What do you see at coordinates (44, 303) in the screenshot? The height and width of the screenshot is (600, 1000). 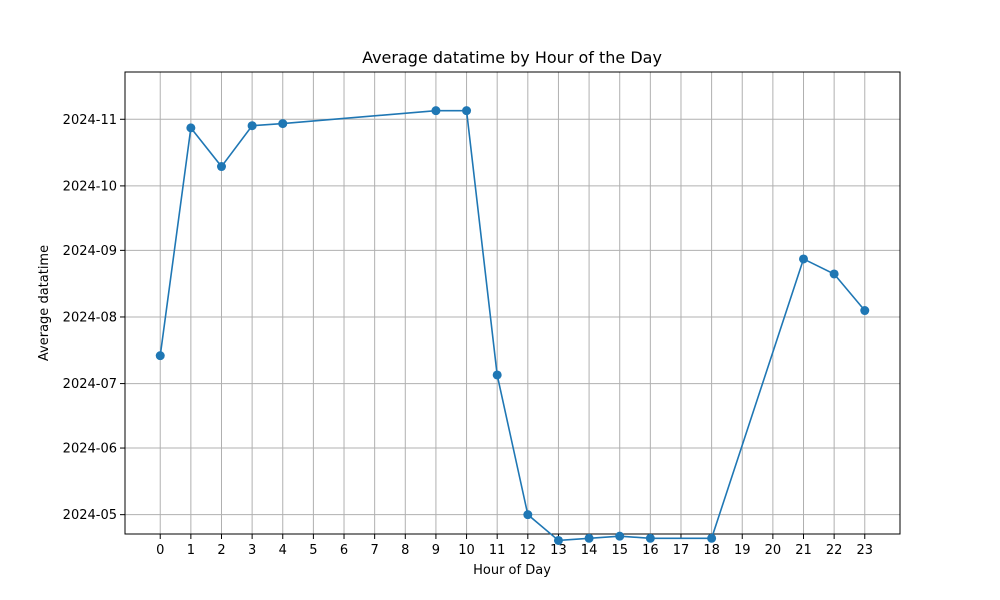 I see `y-axis-label: Average datatime` at bounding box center [44, 303].